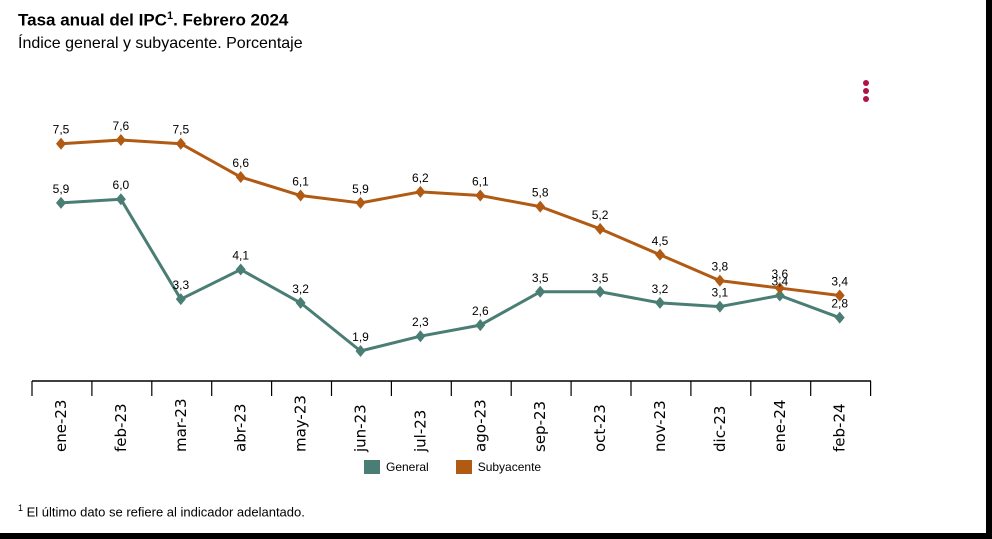  What do you see at coordinates (779, 274) in the screenshot?
I see `data-label: 3,6` at bounding box center [779, 274].